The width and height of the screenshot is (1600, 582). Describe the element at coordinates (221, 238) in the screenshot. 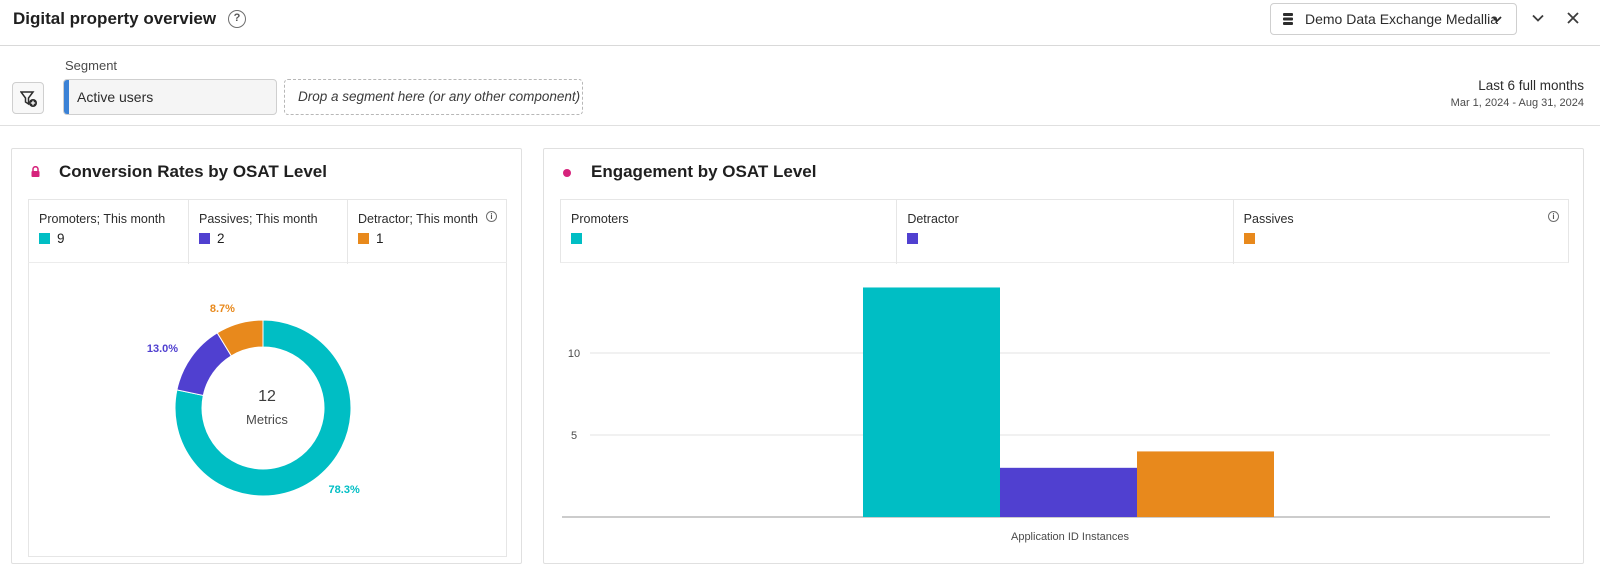

I see `legend-value: 2` at that location.